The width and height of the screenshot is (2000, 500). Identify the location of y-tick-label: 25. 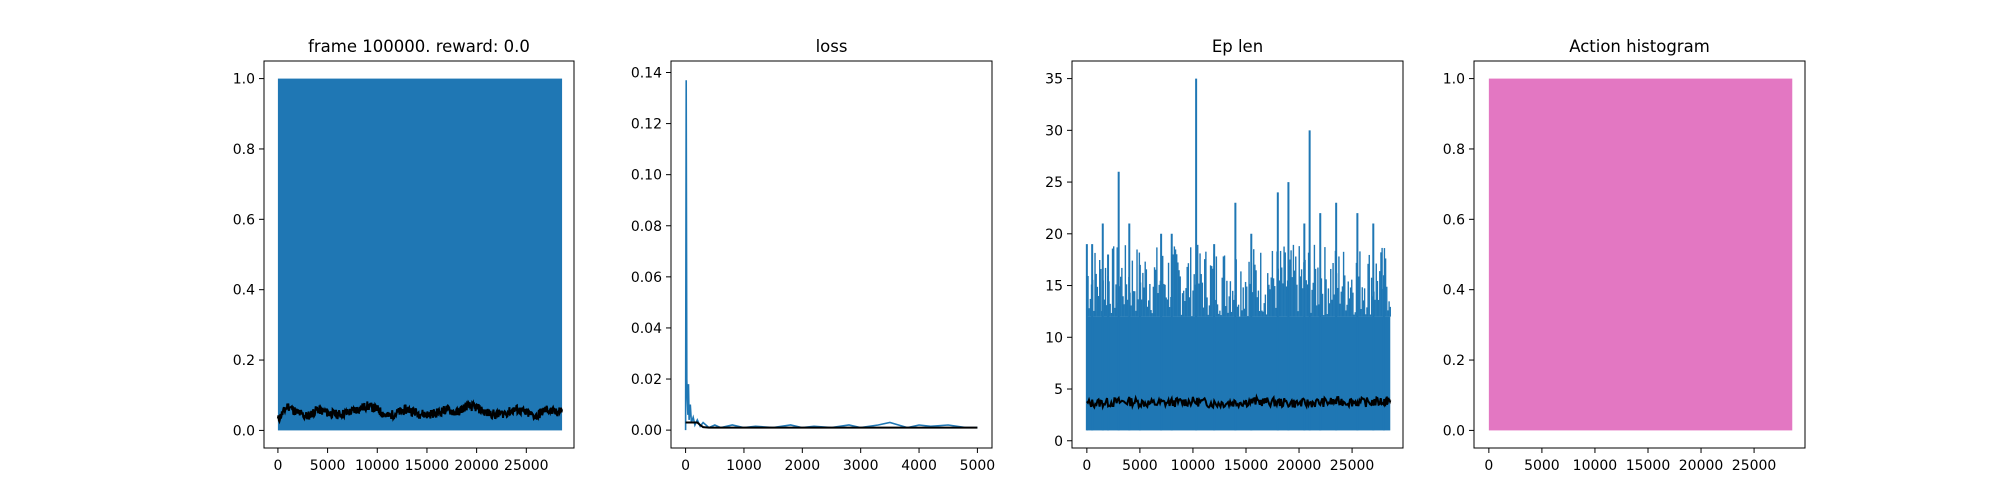
(1054, 183).